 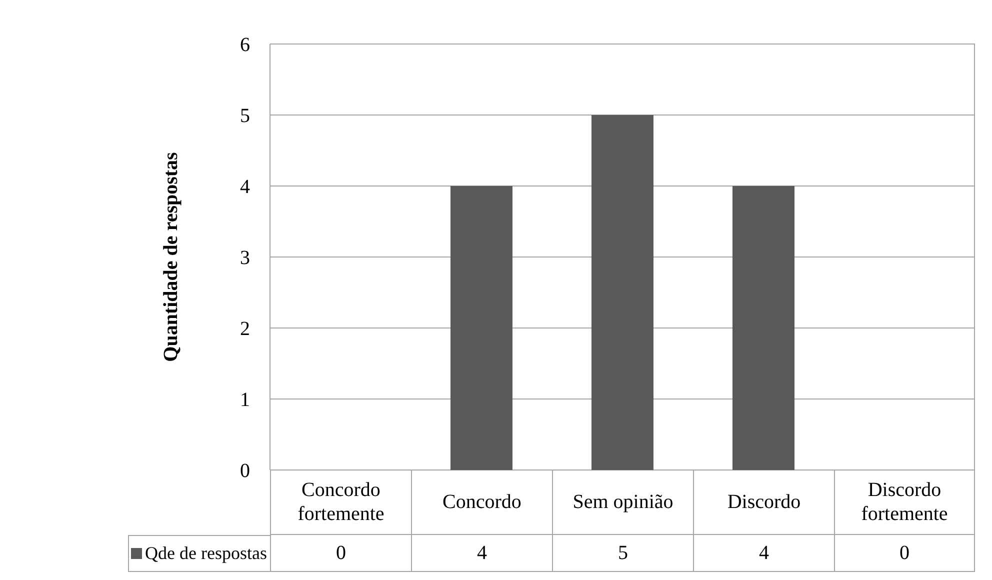 What do you see at coordinates (245, 258) in the screenshot?
I see `y-tick-label: 3` at bounding box center [245, 258].